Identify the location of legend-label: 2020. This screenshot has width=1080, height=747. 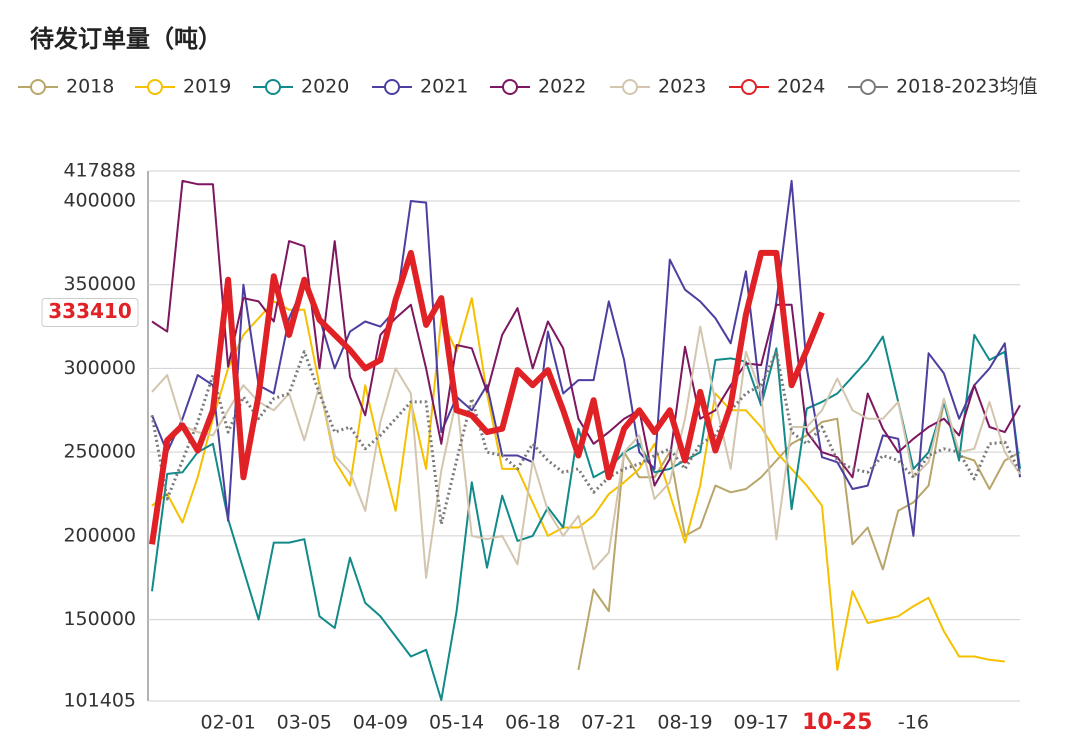
(325, 87).